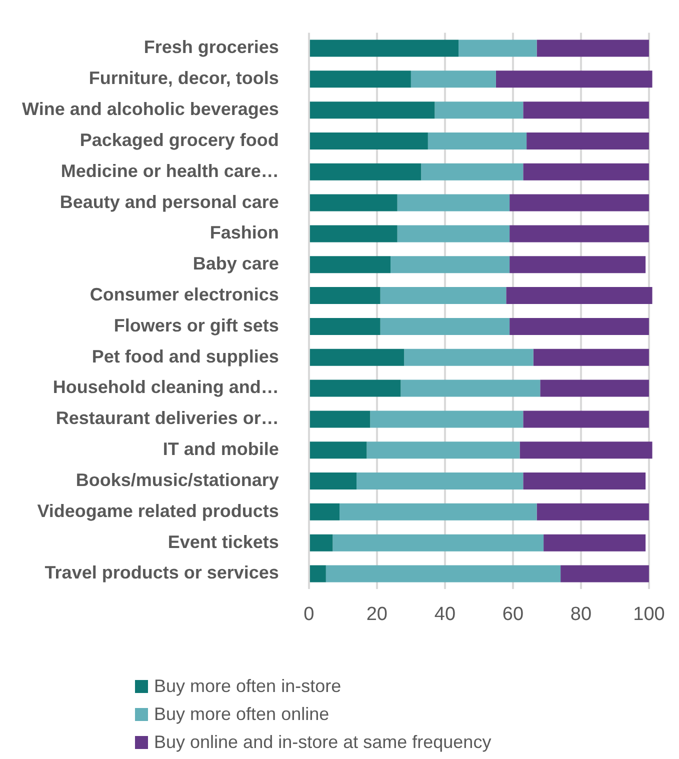 This screenshot has height=759, width=679. What do you see at coordinates (223, 542) in the screenshot?
I see `y-tick-label: Event tickets` at bounding box center [223, 542].